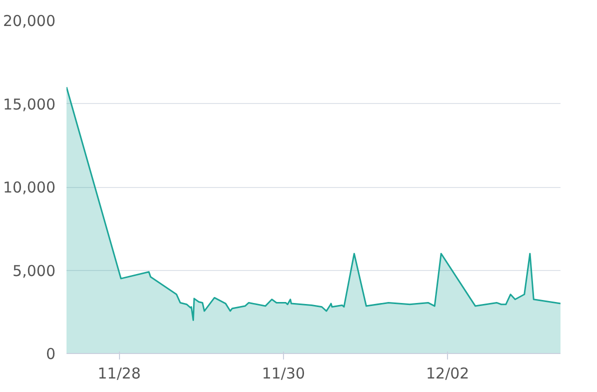 Image resolution: width=597 pixels, height=392 pixels. What do you see at coordinates (29, 104) in the screenshot?
I see `y-tick-label: 15,000` at bounding box center [29, 104].